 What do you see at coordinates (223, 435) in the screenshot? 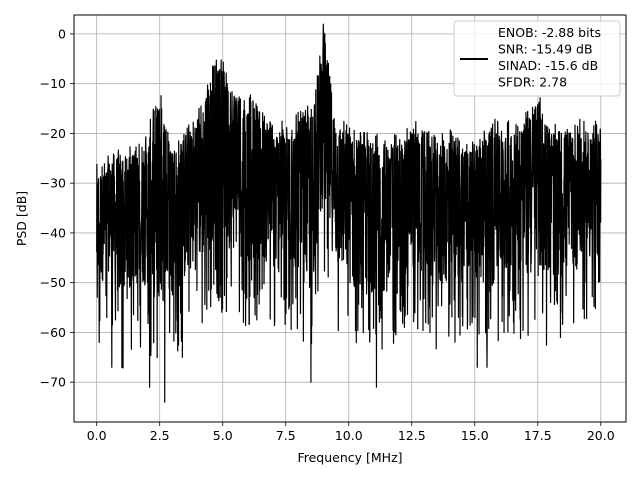
I see `x-tick-label: 5.0` at bounding box center [223, 435].